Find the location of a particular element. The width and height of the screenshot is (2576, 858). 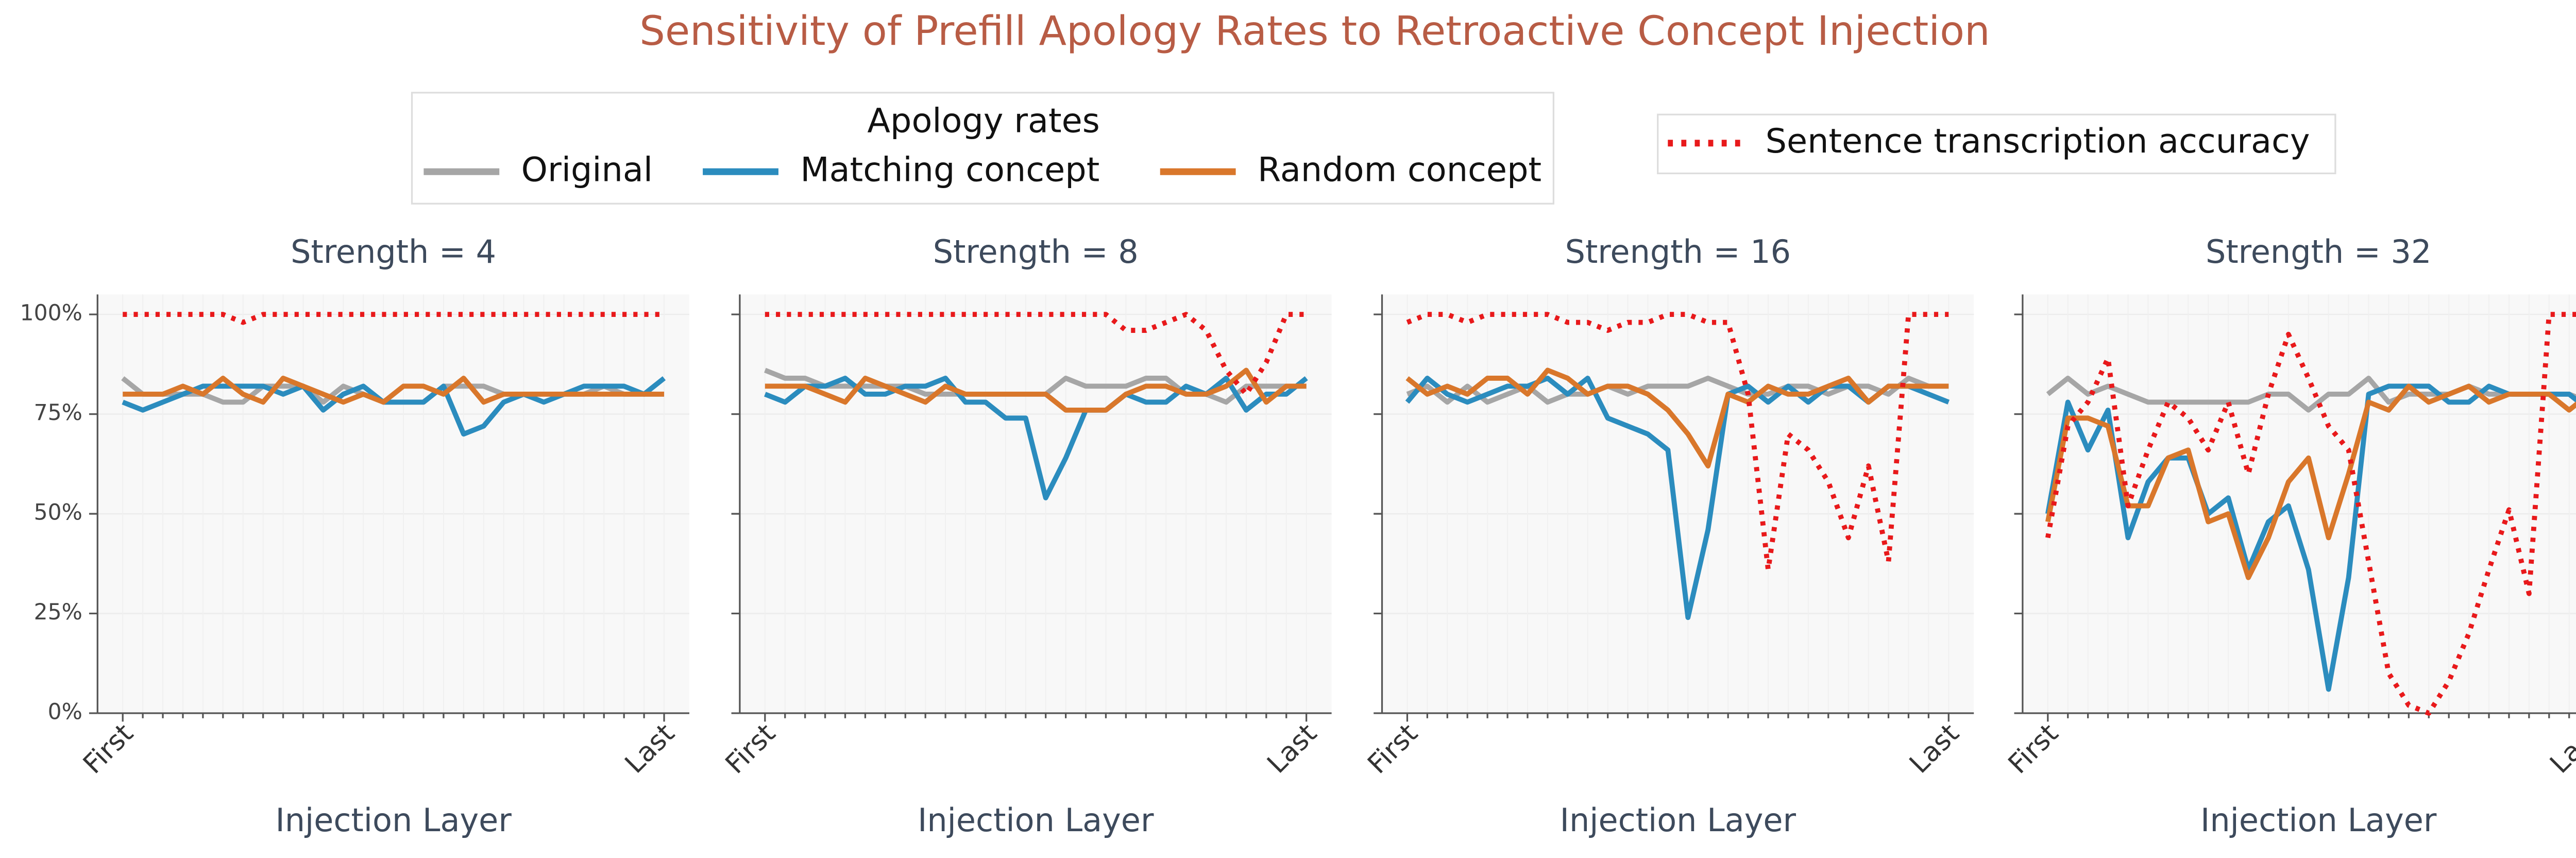

panel-title: Strength = 16 is located at coordinates (1678, 252).